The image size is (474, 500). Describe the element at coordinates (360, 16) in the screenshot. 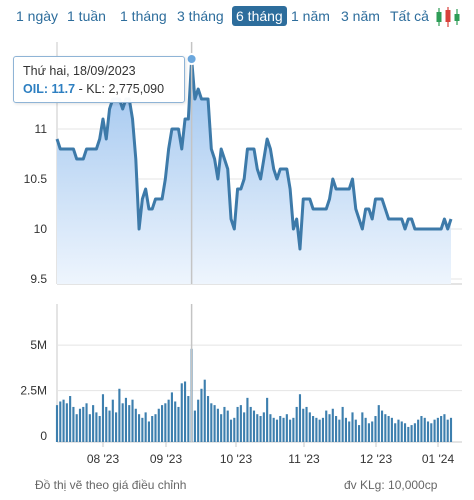

I see `range-tab: 3 năm` at that location.